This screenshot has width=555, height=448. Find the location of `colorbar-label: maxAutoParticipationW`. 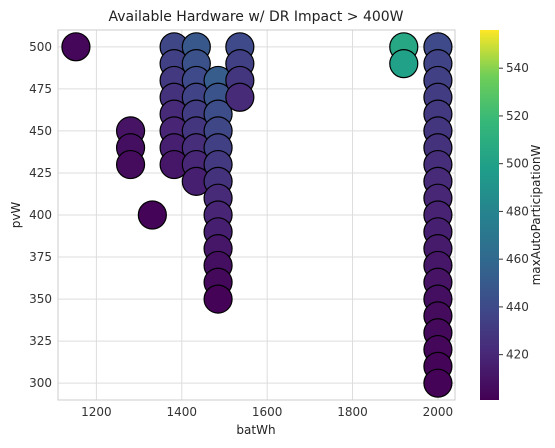

colorbar-label: maxAutoParticipationW is located at coordinates (536, 214).